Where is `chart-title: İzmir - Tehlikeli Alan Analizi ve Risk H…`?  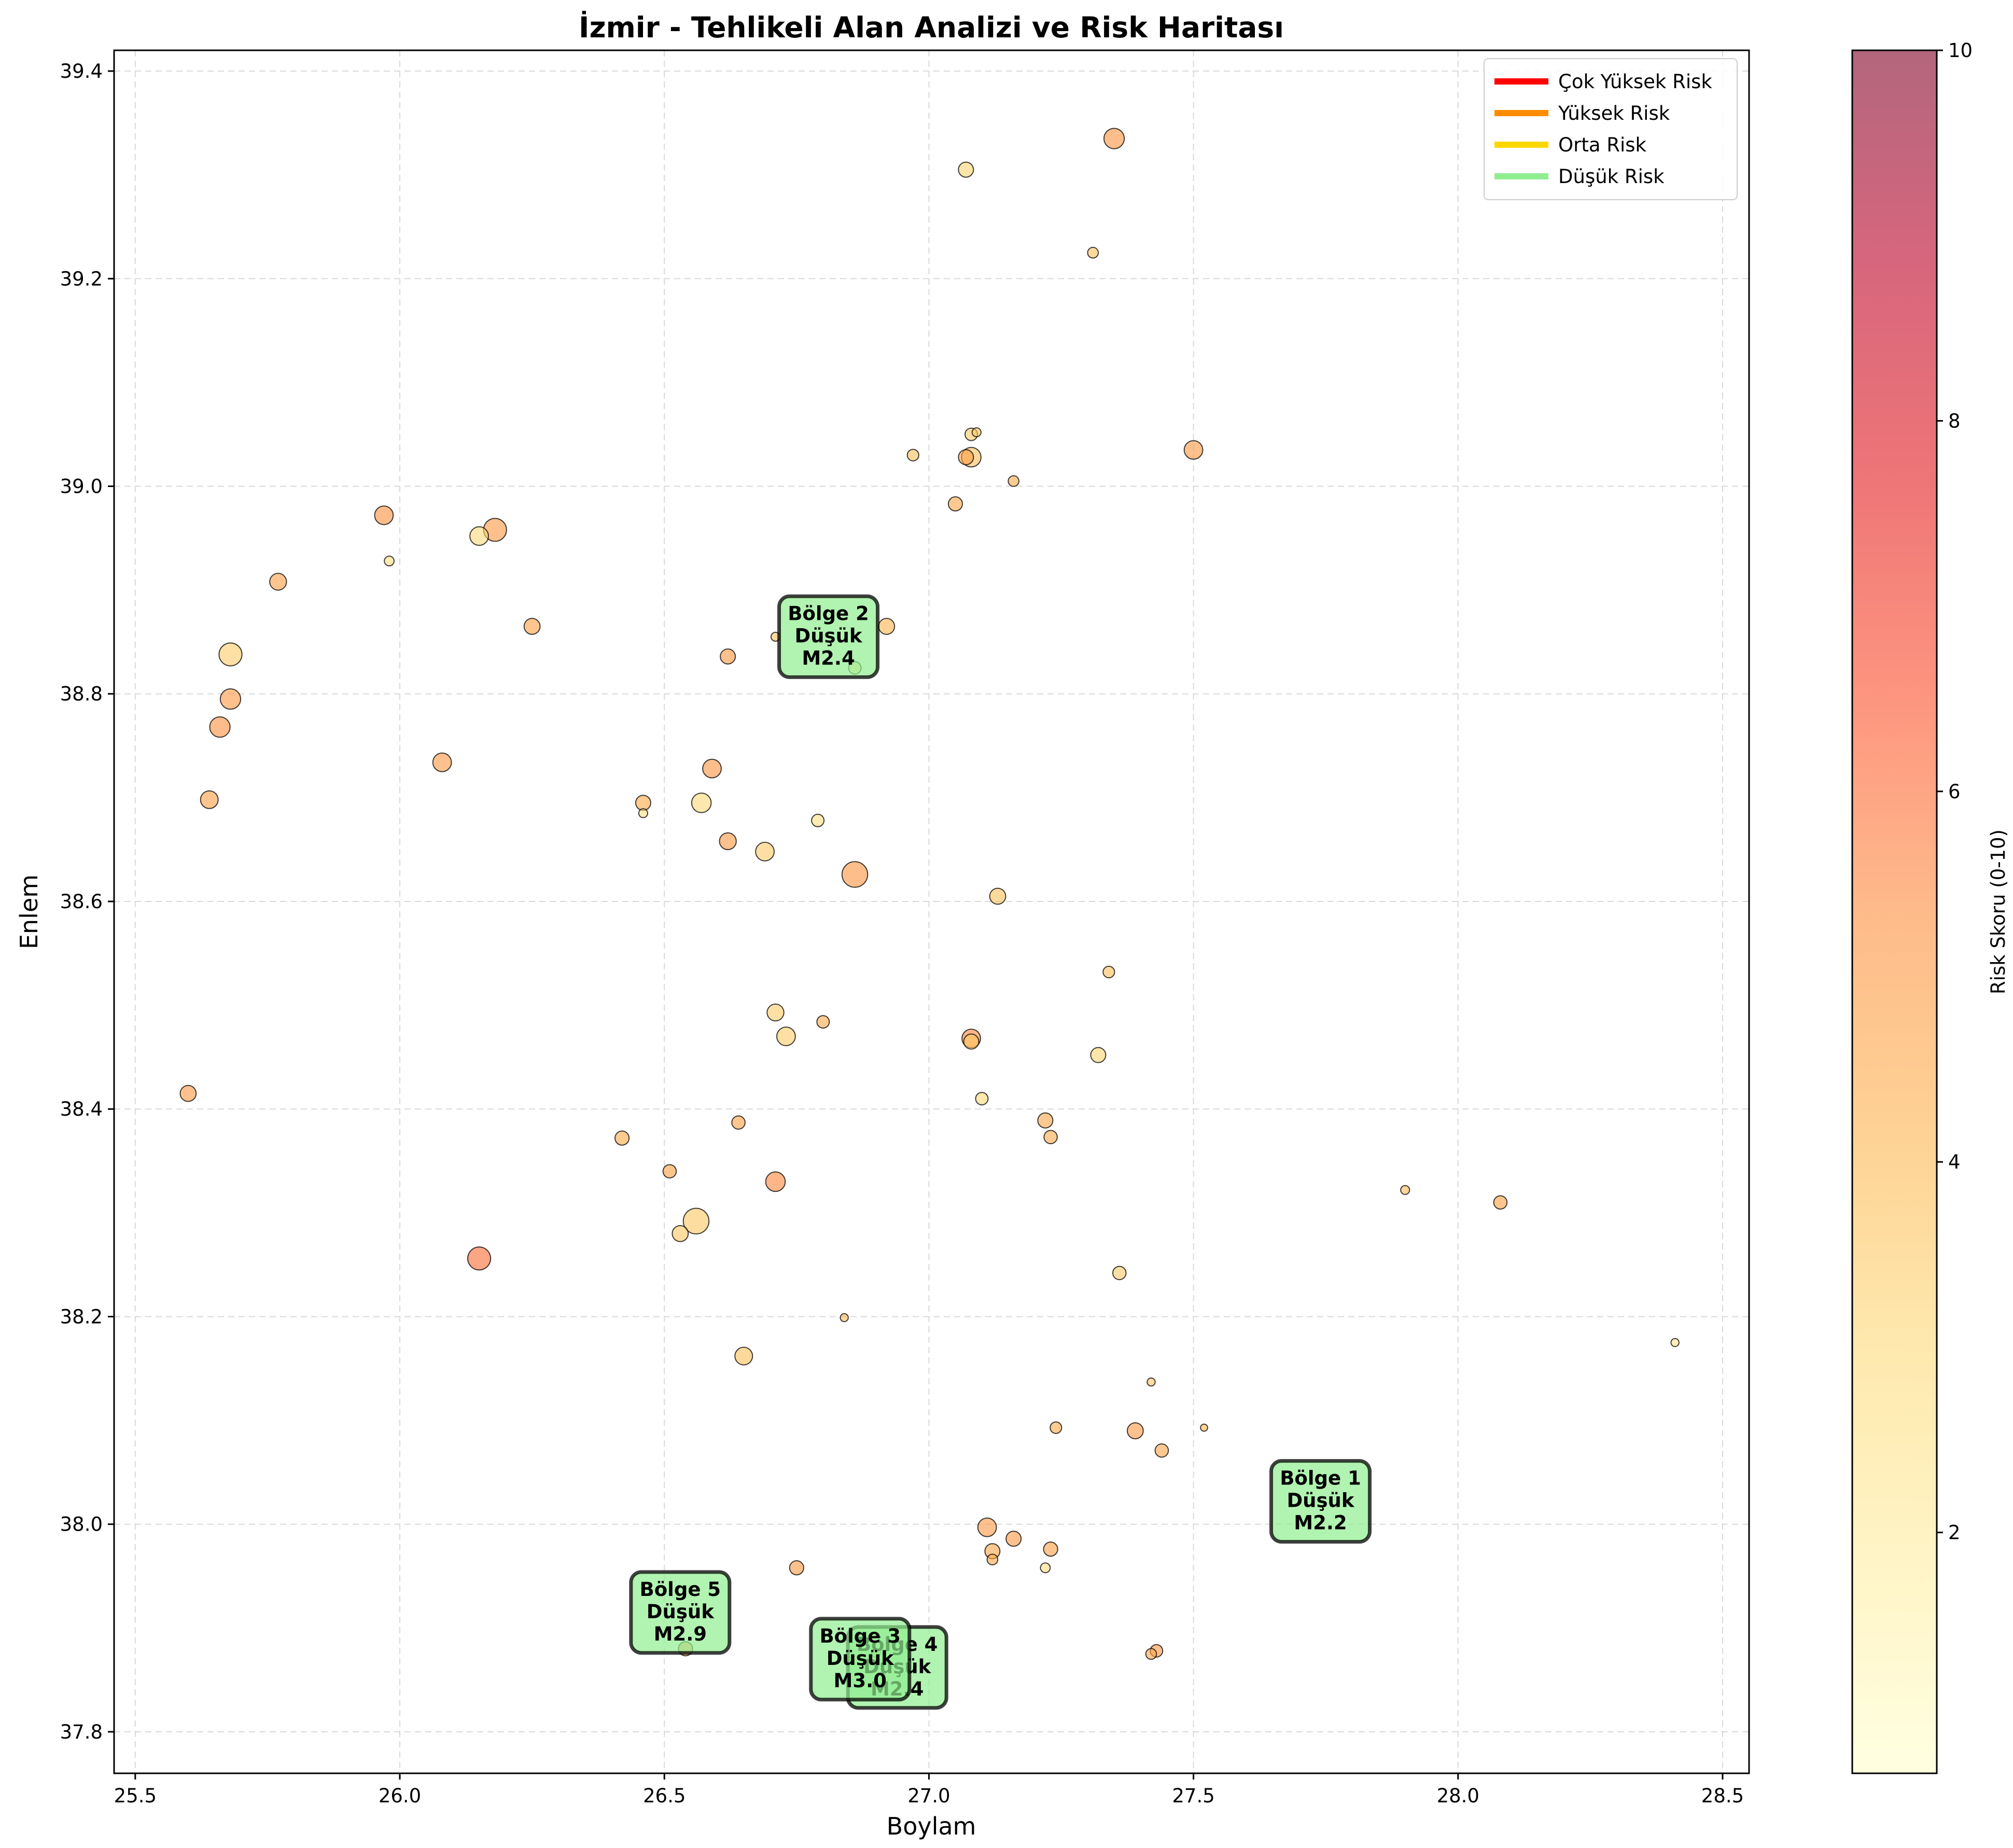 chart-title: İzmir - Tehlikeli Alan Analizi ve Risk H… is located at coordinates (932, 27).